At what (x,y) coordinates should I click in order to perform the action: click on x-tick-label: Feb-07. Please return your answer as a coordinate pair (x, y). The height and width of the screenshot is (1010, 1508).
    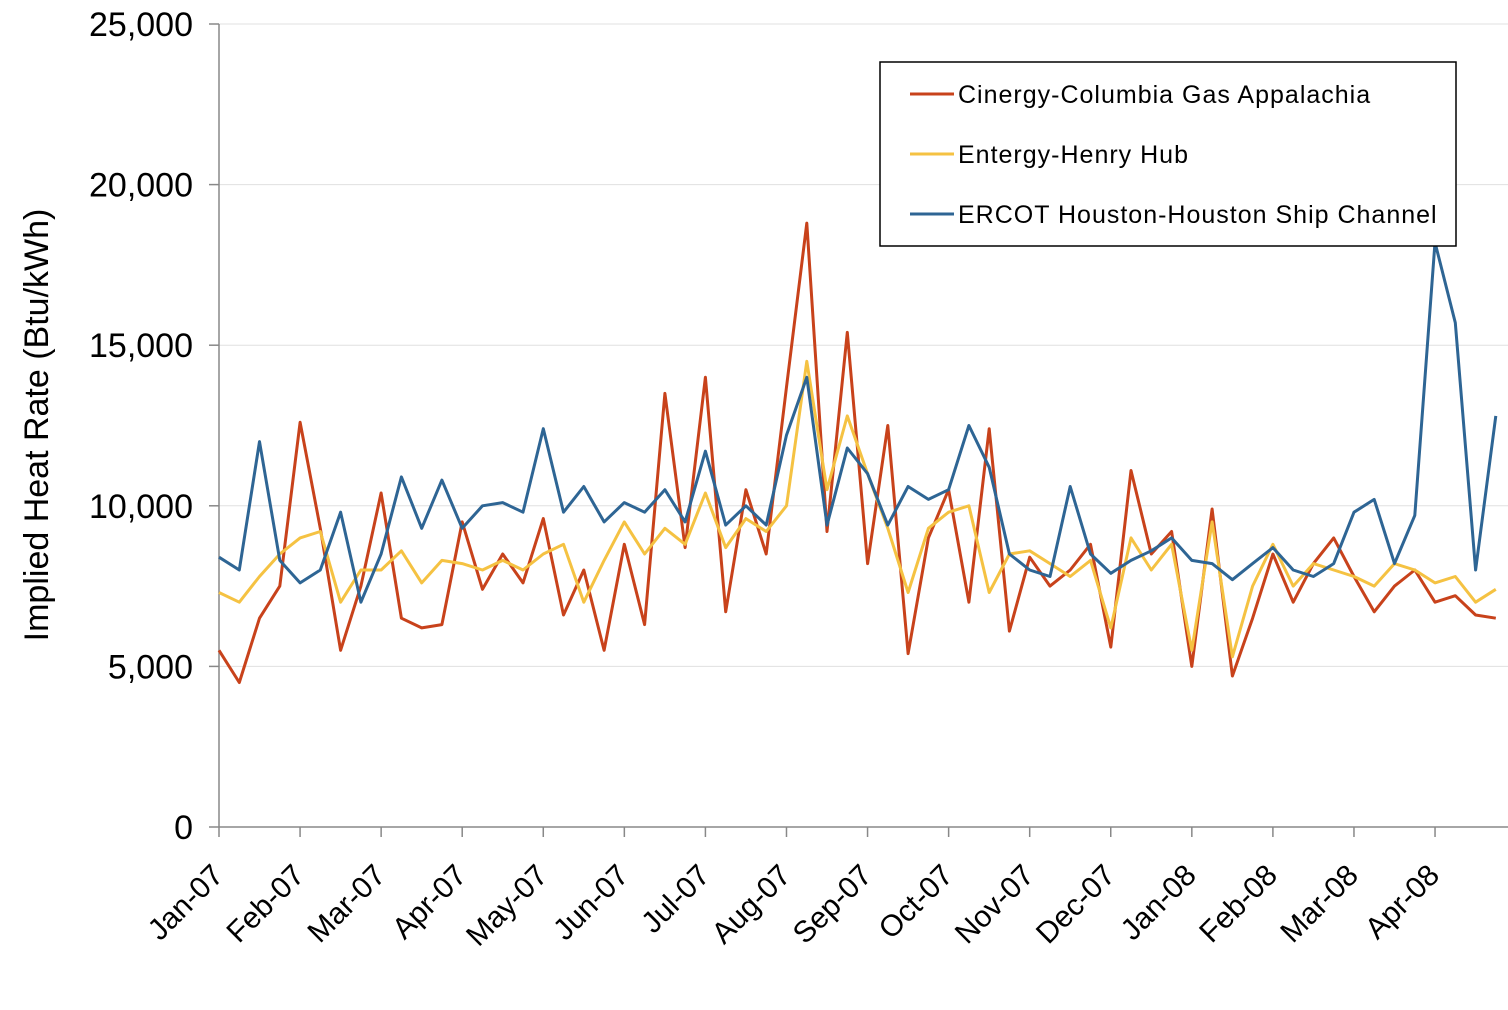
    Looking at the image, I should click on (265, 904).